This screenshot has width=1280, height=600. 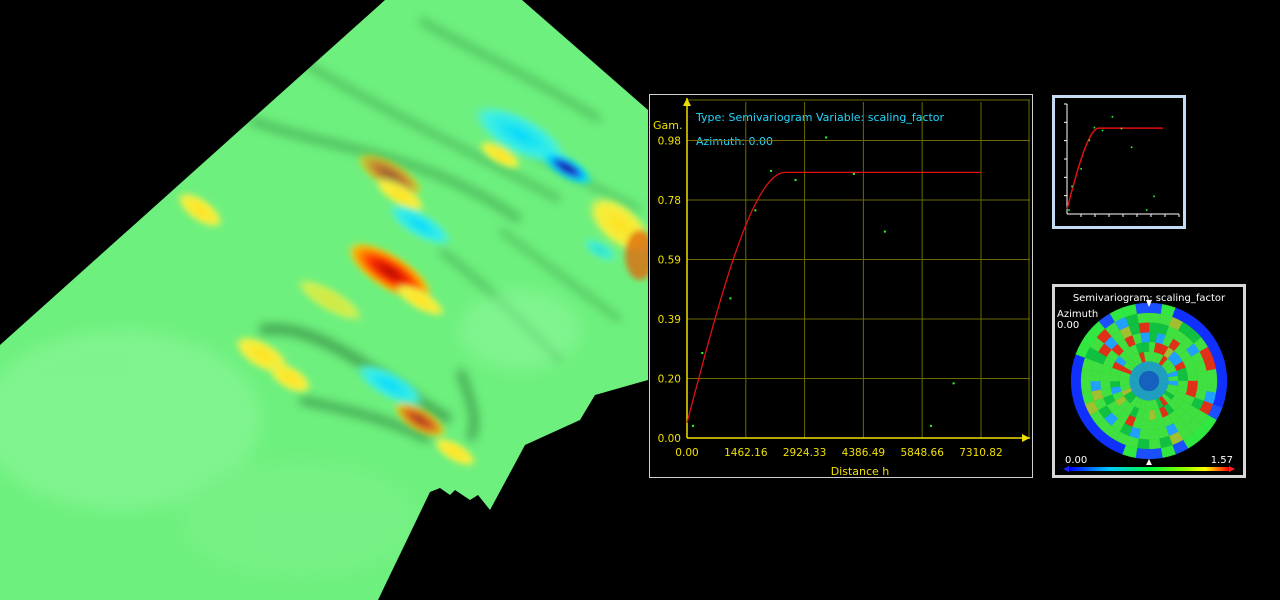 I want to click on x-axis-label: Distance h, so click(x=860, y=471).